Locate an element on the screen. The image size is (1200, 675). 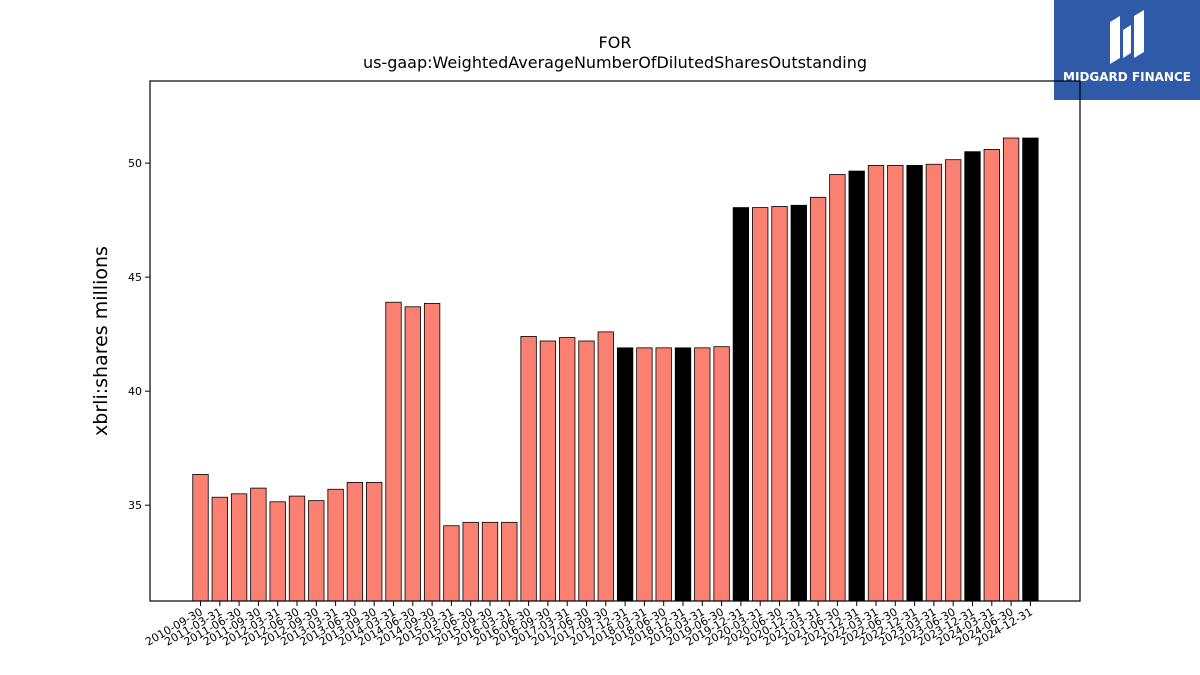
y-tick-label: 40 is located at coordinates (135, 391).